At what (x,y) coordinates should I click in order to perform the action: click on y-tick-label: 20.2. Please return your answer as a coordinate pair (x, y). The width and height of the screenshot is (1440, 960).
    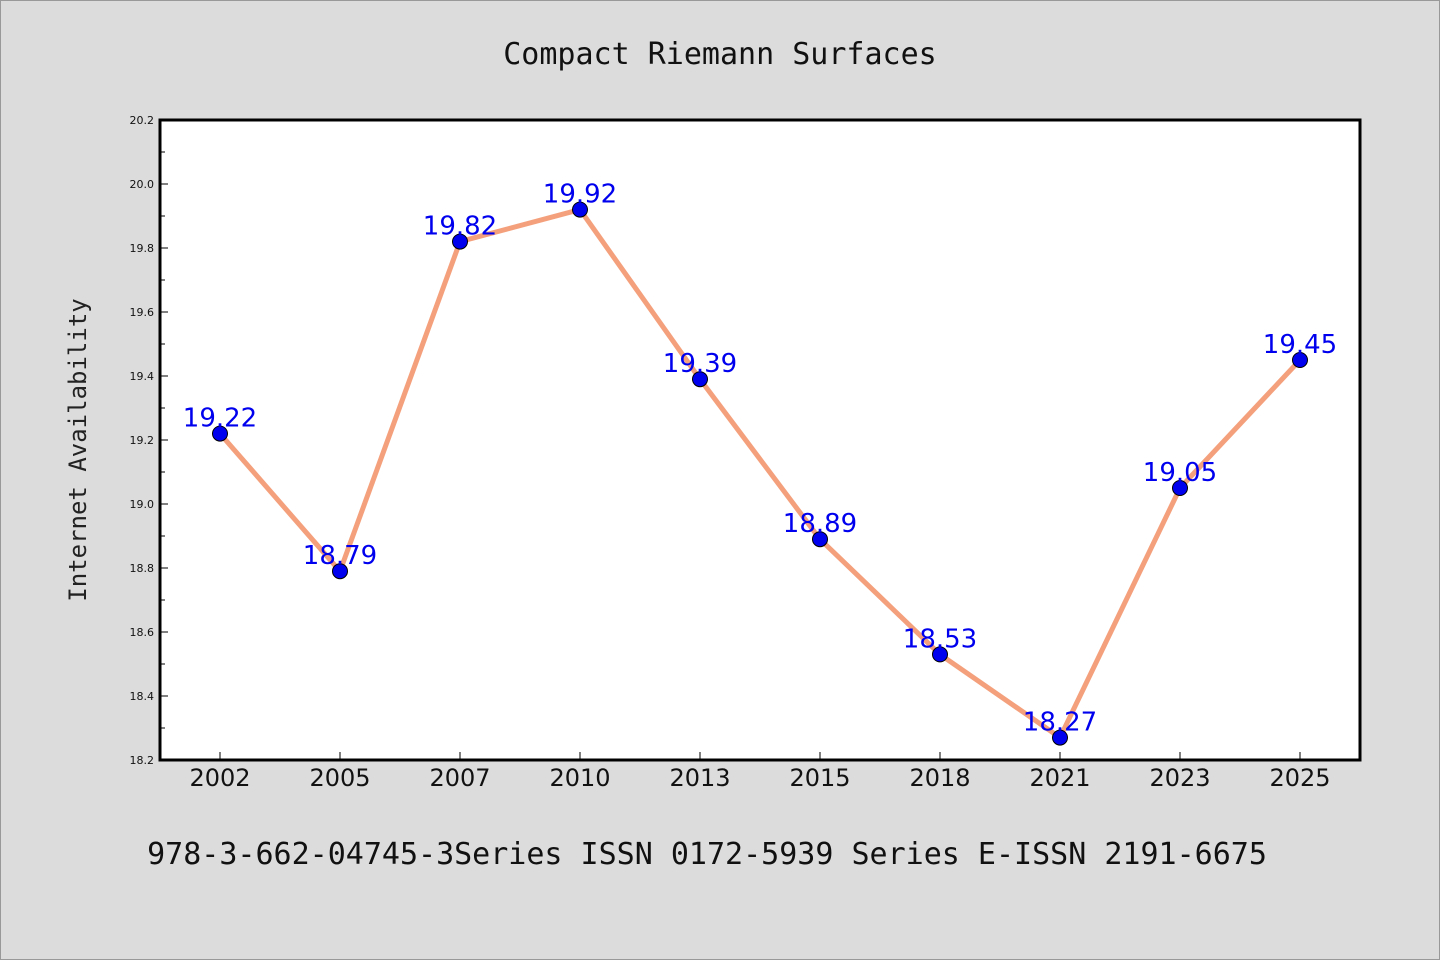
    Looking at the image, I should click on (142, 120).